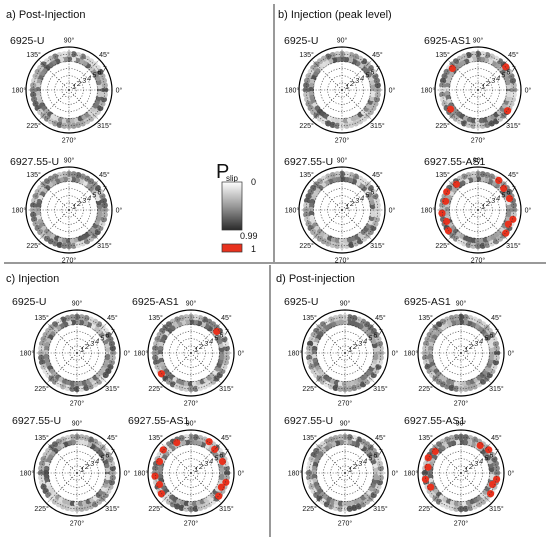 The image size is (550, 541). I want to click on polar-plot-a2: 1 2 3 4 5 6 7 90° 45° 0° 315° 270° 225° 180° 135°, so click(67, 211).